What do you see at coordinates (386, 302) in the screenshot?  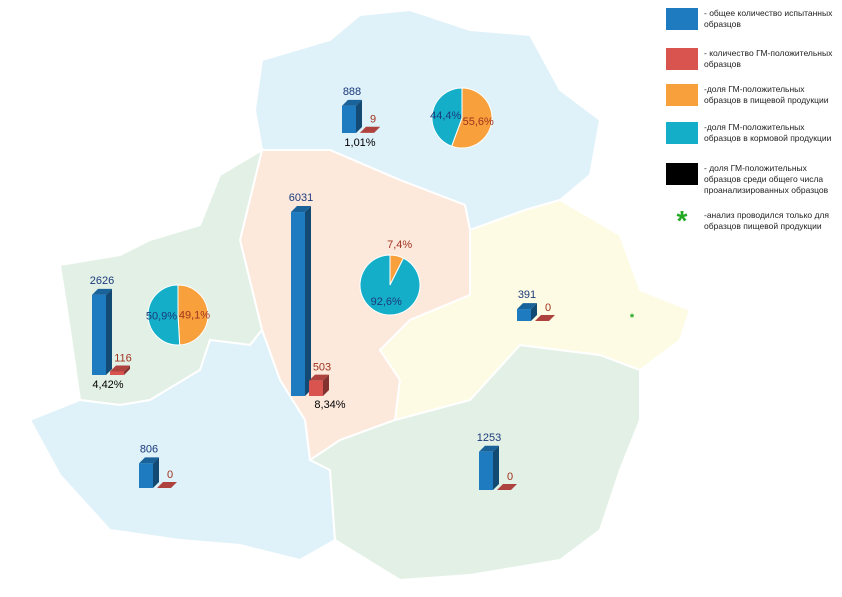 I see `pie-label: 92,6%` at bounding box center [386, 302].